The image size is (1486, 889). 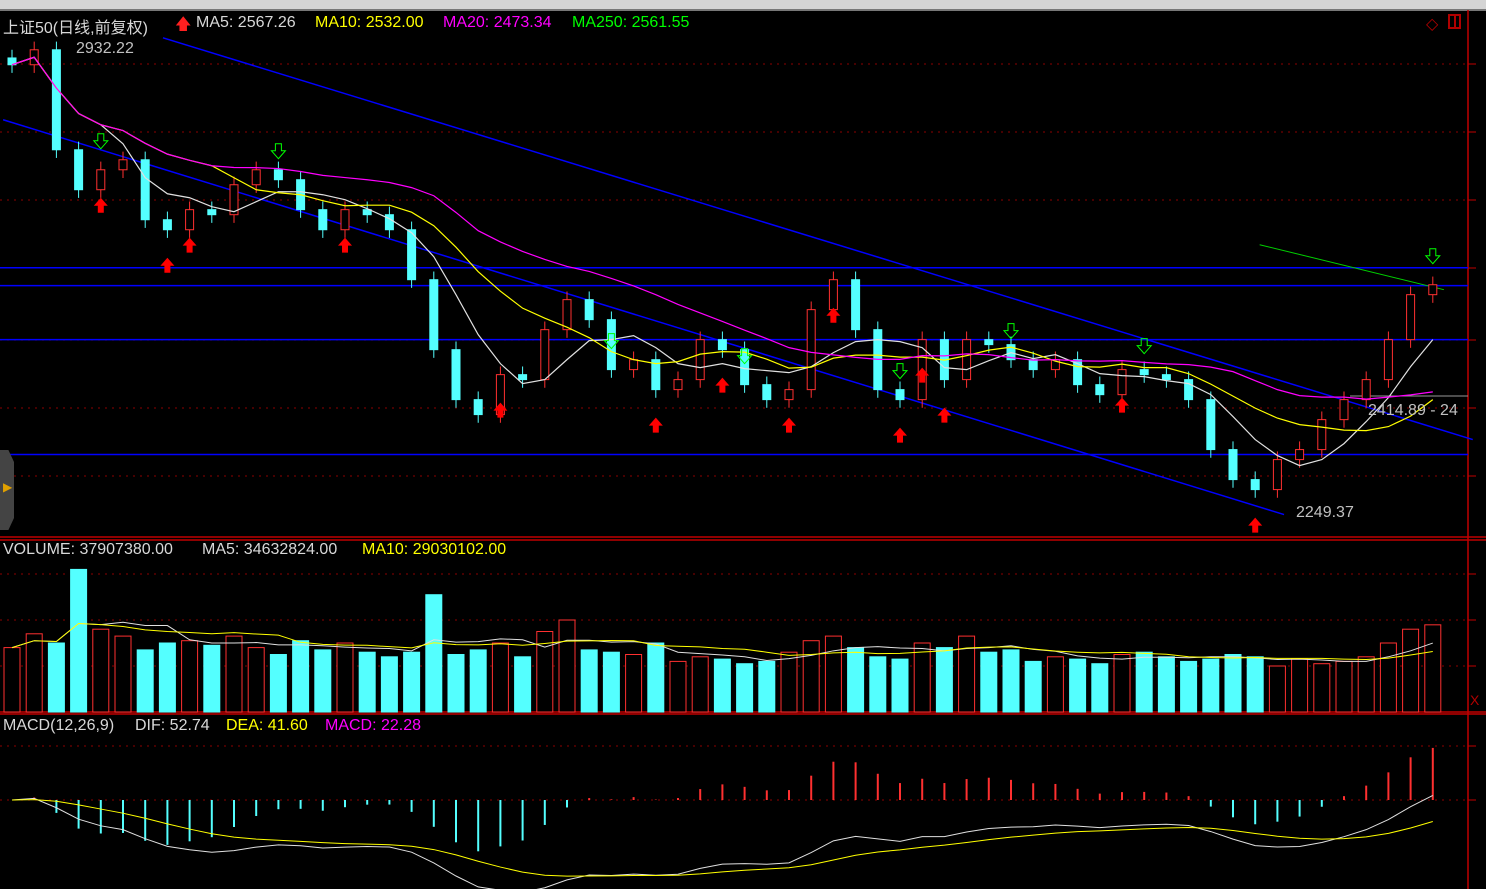 I want to click on split-window-icon, so click(x=1454, y=21).